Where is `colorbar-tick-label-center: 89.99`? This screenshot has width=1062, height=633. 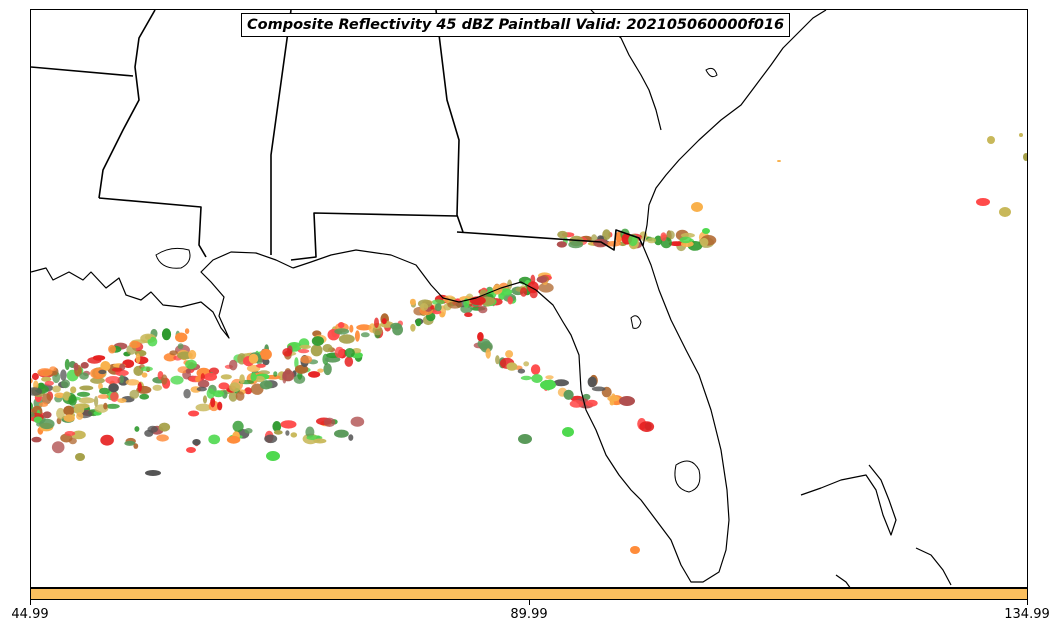 colorbar-tick-label-center: 89.99 is located at coordinates (529, 614).